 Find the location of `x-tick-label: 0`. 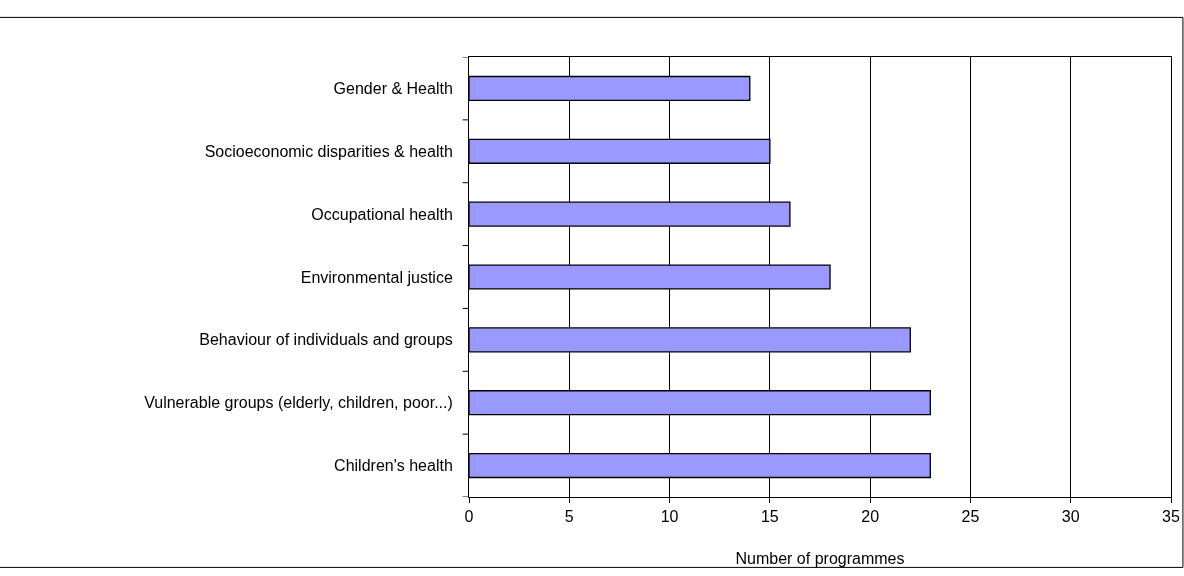

x-tick-label: 0 is located at coordinates (469, 517).